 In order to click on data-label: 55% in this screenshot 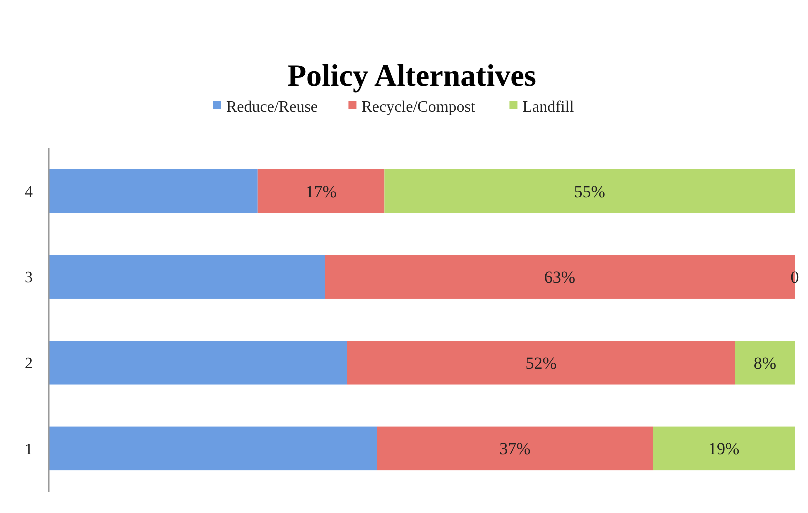, I will do `click(590, 192)`.